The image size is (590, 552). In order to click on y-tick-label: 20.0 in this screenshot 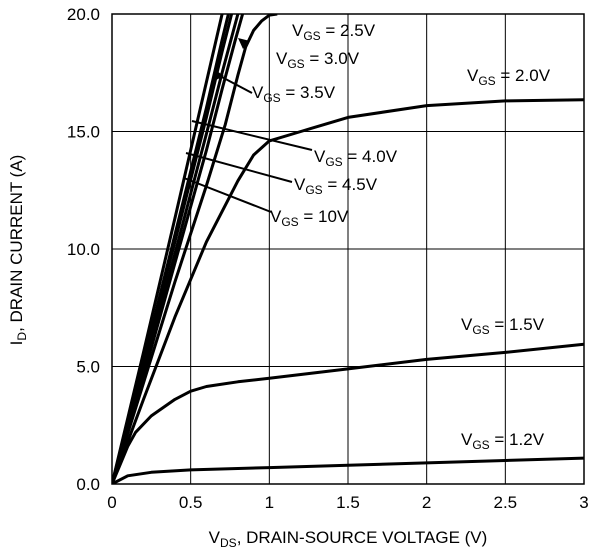, I will do `click(83, 14)`.